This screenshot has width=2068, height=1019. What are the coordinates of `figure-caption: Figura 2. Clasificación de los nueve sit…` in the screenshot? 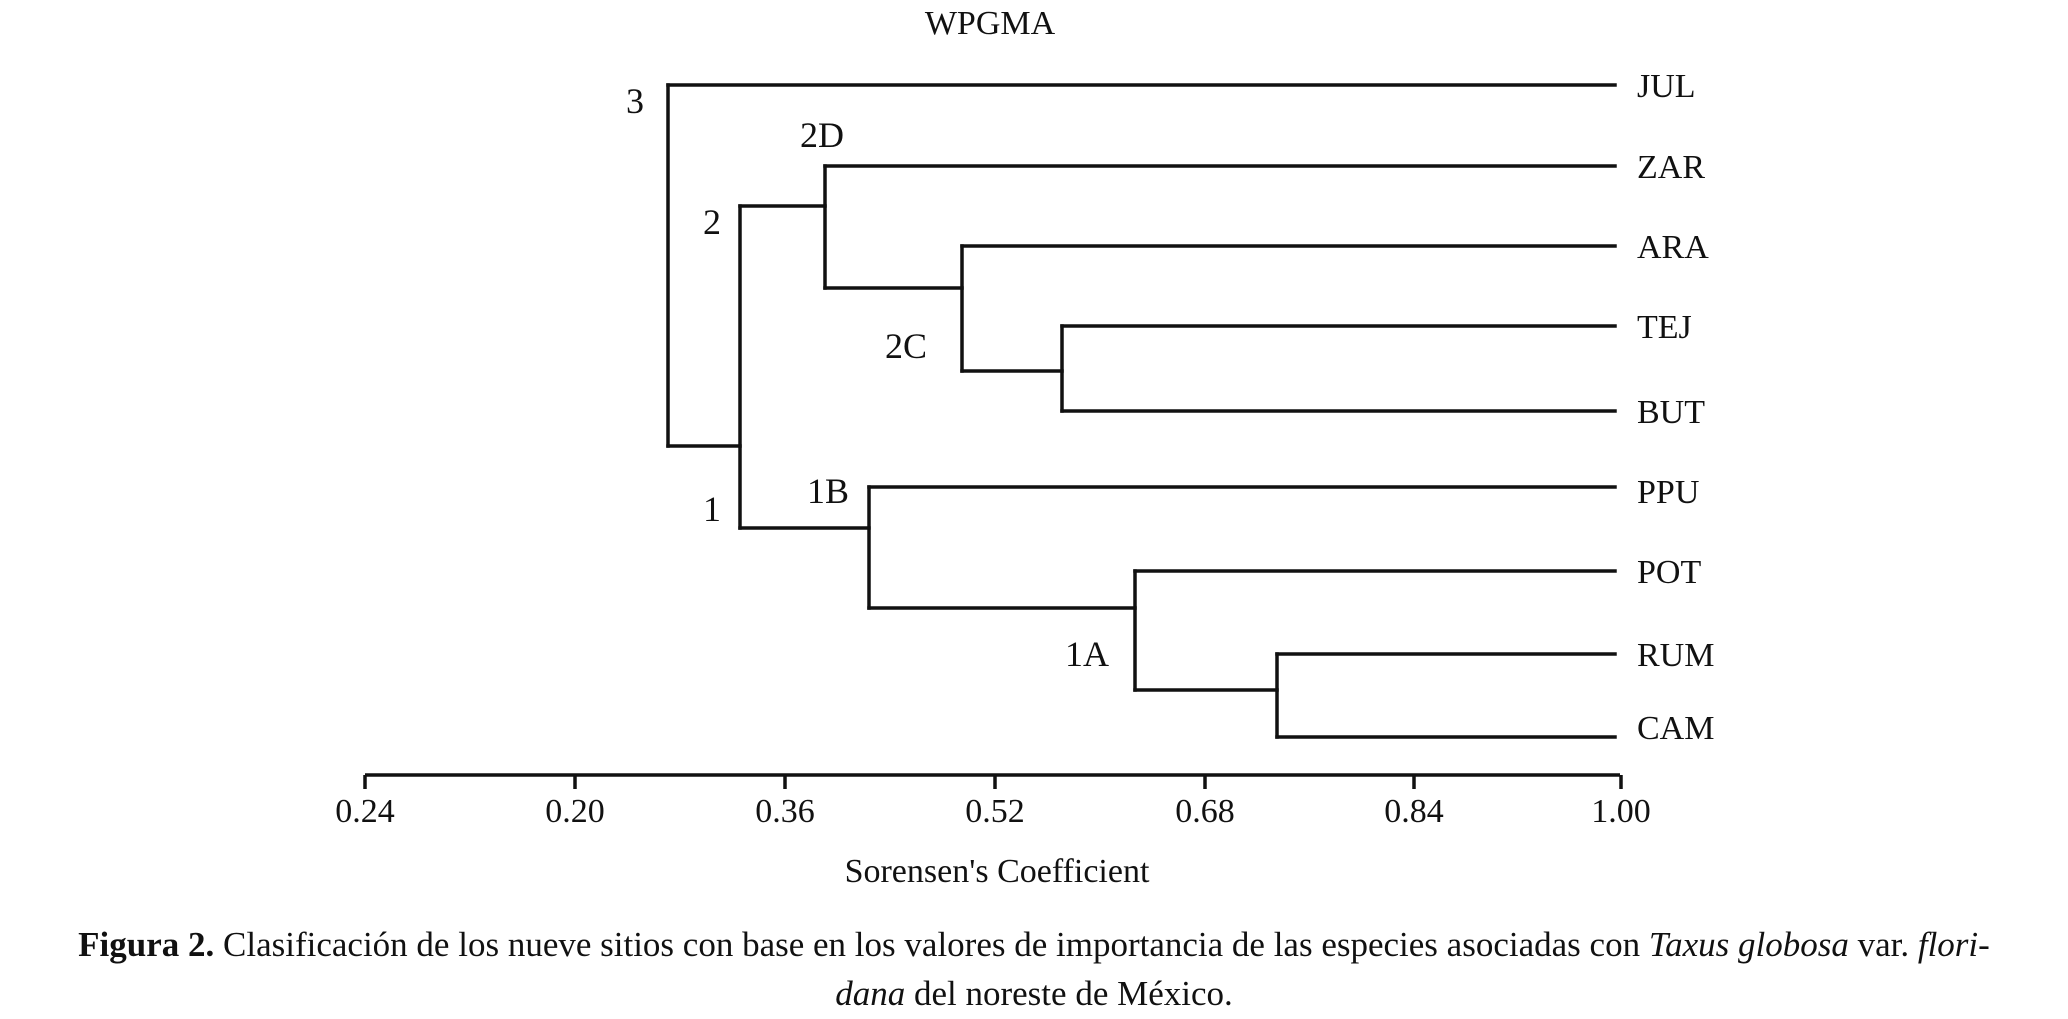 It's located at (1034, 969).